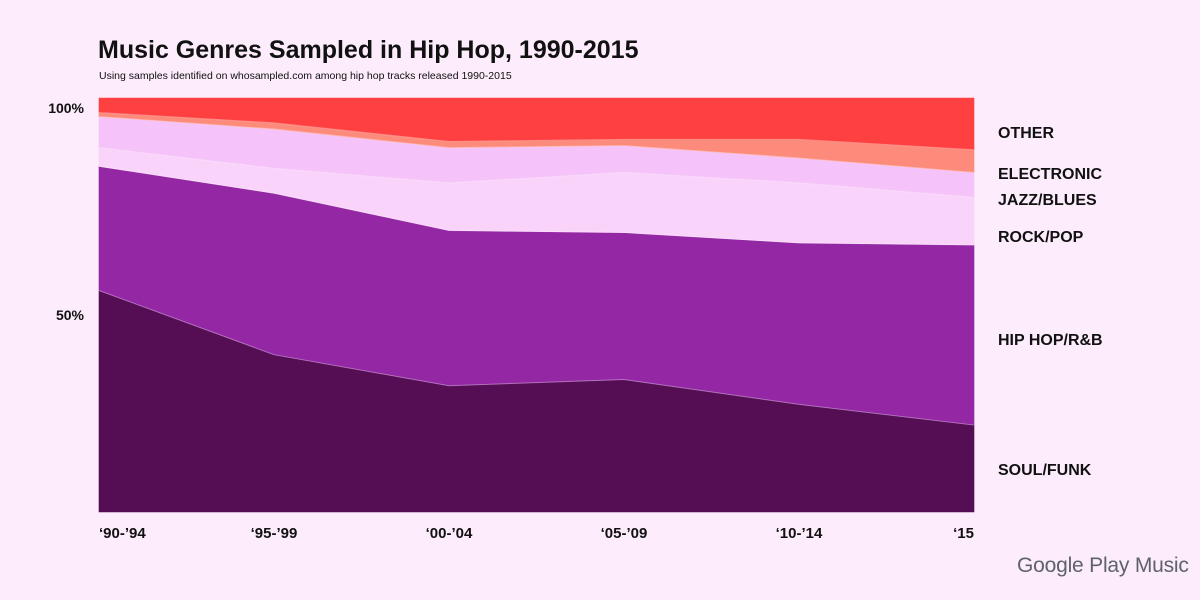 The height and width of the screenshot is (600, 1200). I want to click on y-tick-label: 50%, so click(70, 315).